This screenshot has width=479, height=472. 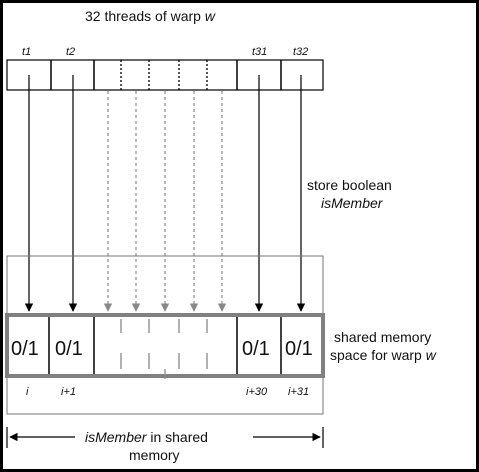 I want to click on dashed-arrows, so click(x=165, y=201).